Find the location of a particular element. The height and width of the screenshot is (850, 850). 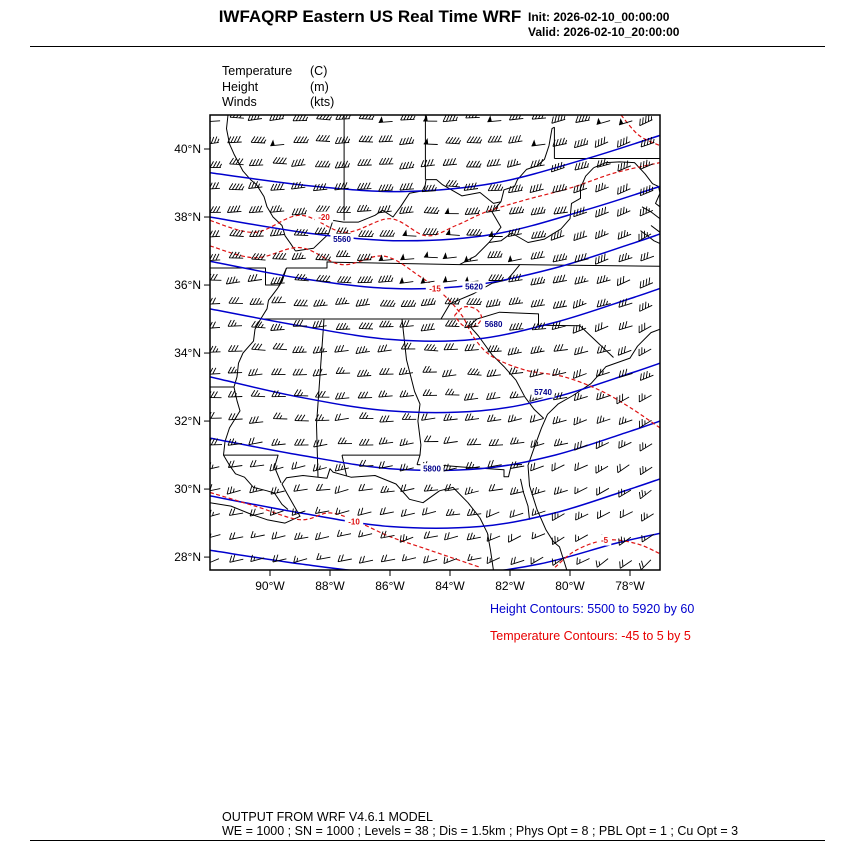

field-legend: Temperature (C) Height (m) Winds (kts) is located at coordinates (278, 87).